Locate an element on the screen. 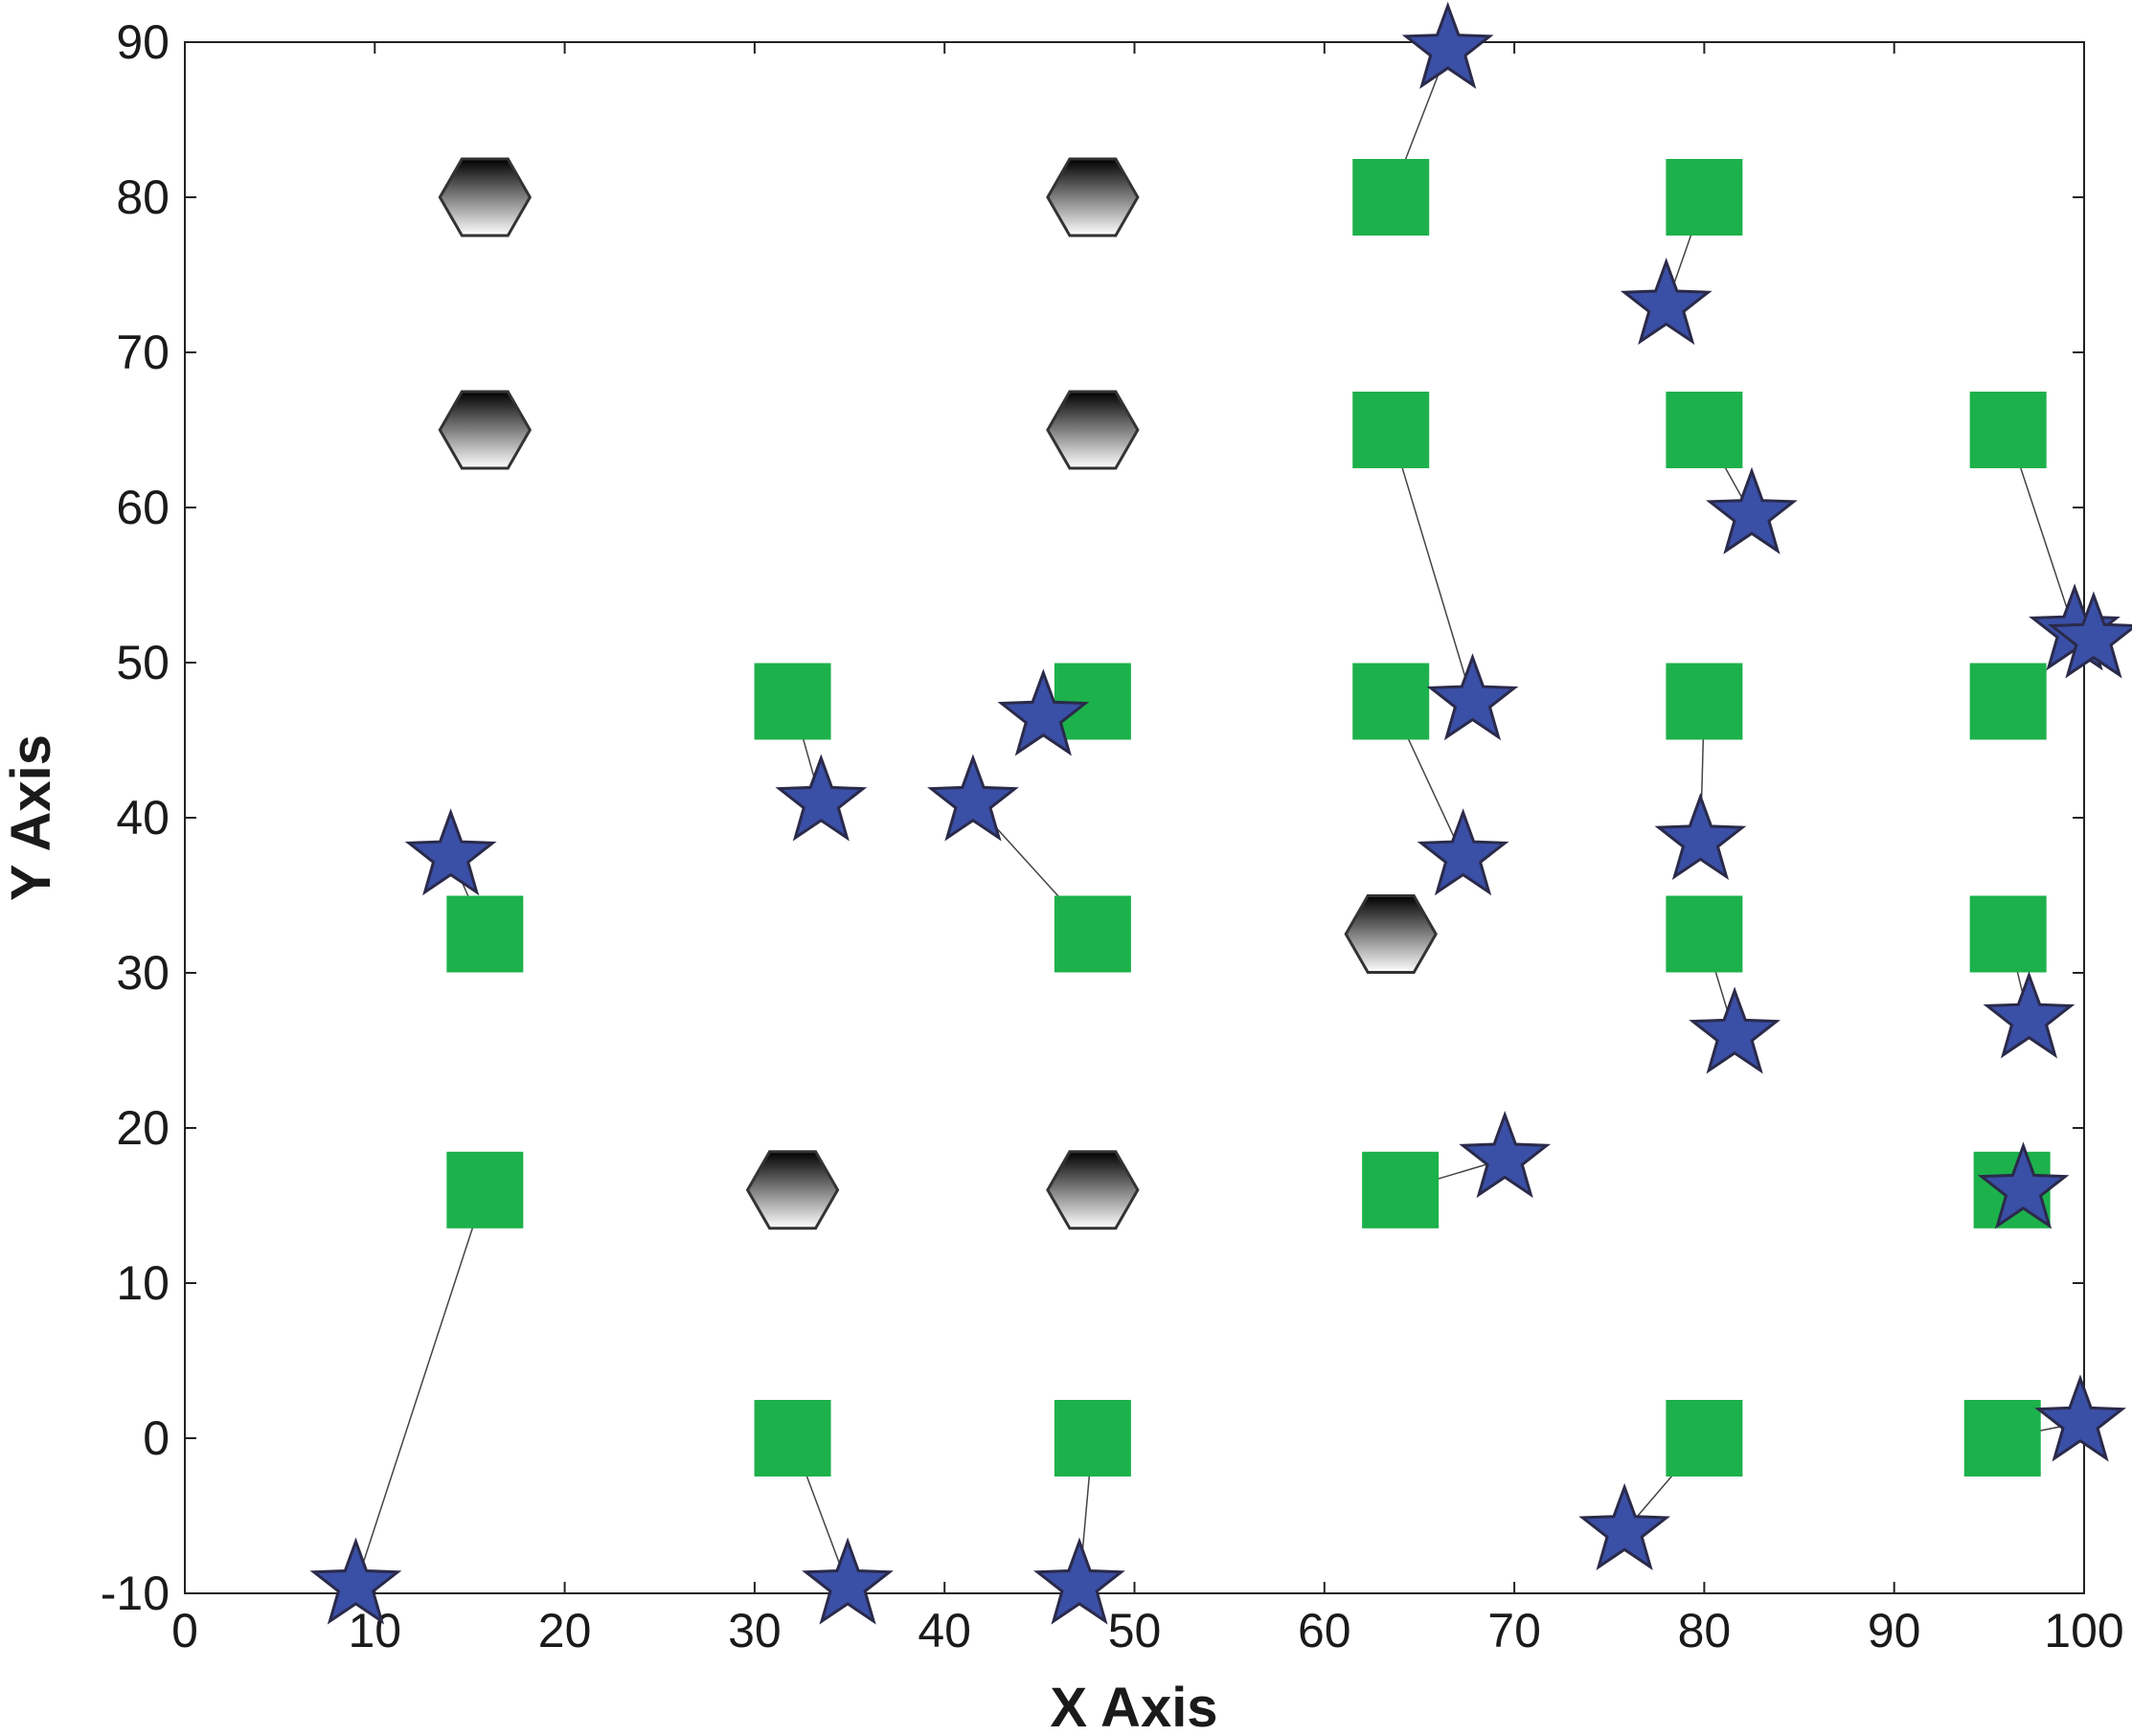  y-tick-label: 0 is located at coordinates (156, 1438).